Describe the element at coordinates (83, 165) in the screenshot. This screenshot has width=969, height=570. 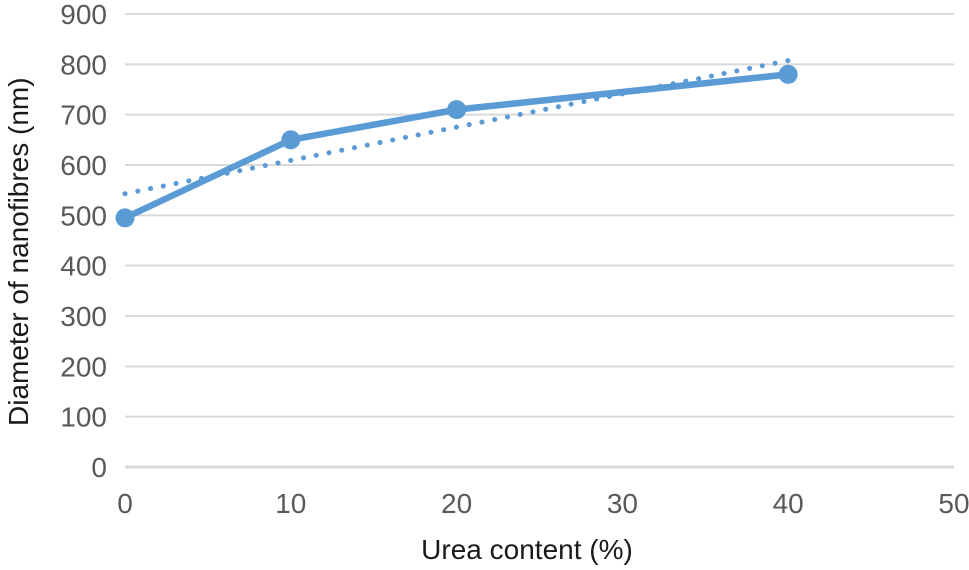
I see `y-tick-label: 600` at that location.